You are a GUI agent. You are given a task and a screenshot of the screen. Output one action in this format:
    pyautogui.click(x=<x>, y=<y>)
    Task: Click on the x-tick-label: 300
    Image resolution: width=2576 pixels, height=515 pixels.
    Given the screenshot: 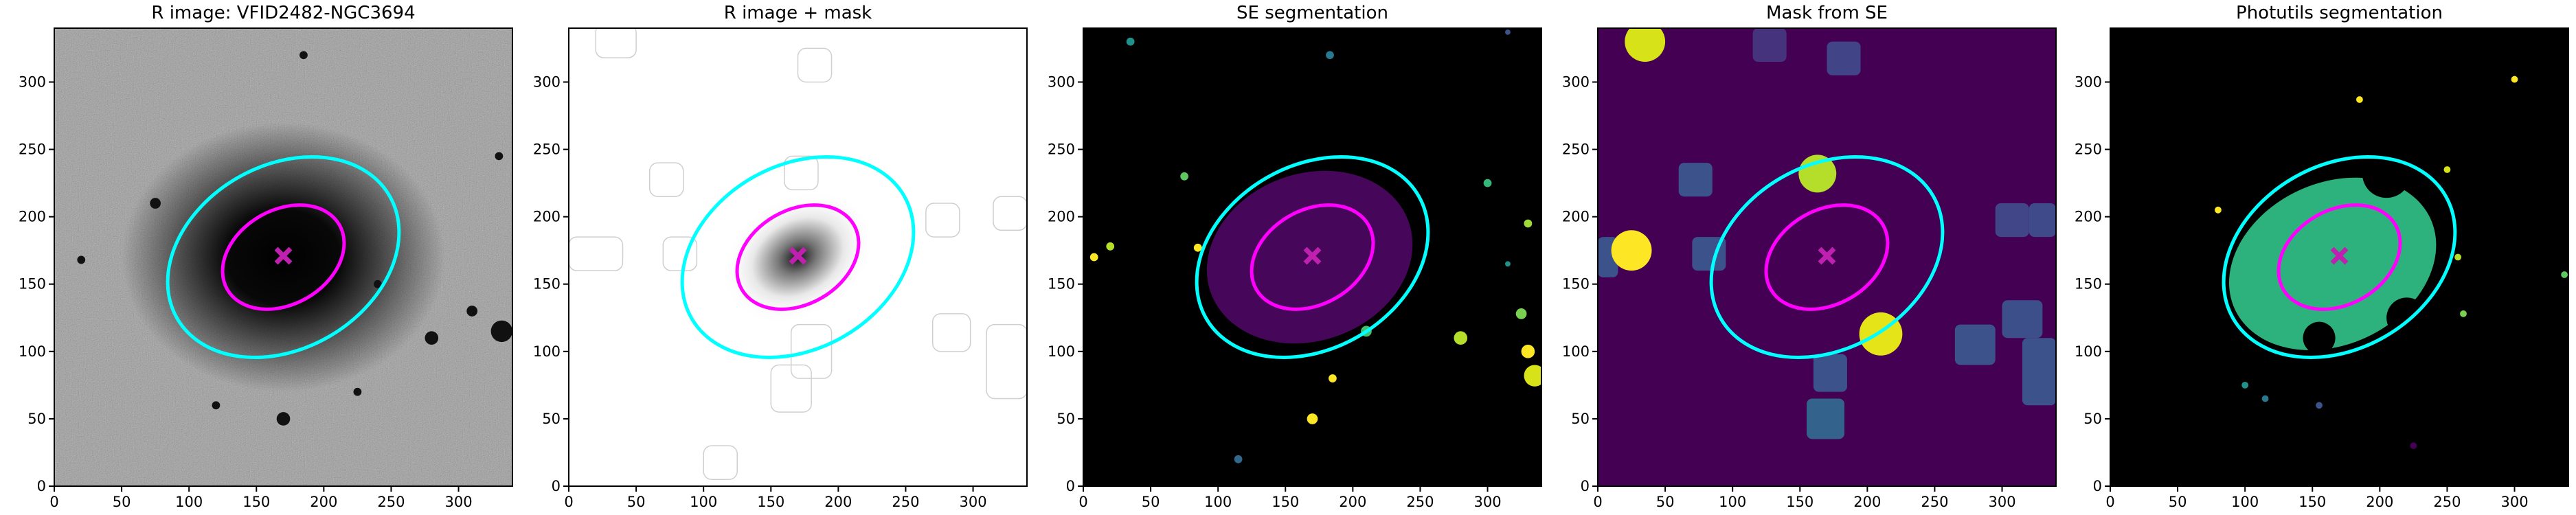 What is the action you would take?
    pyautogui.click(x=1487, y=502)
    